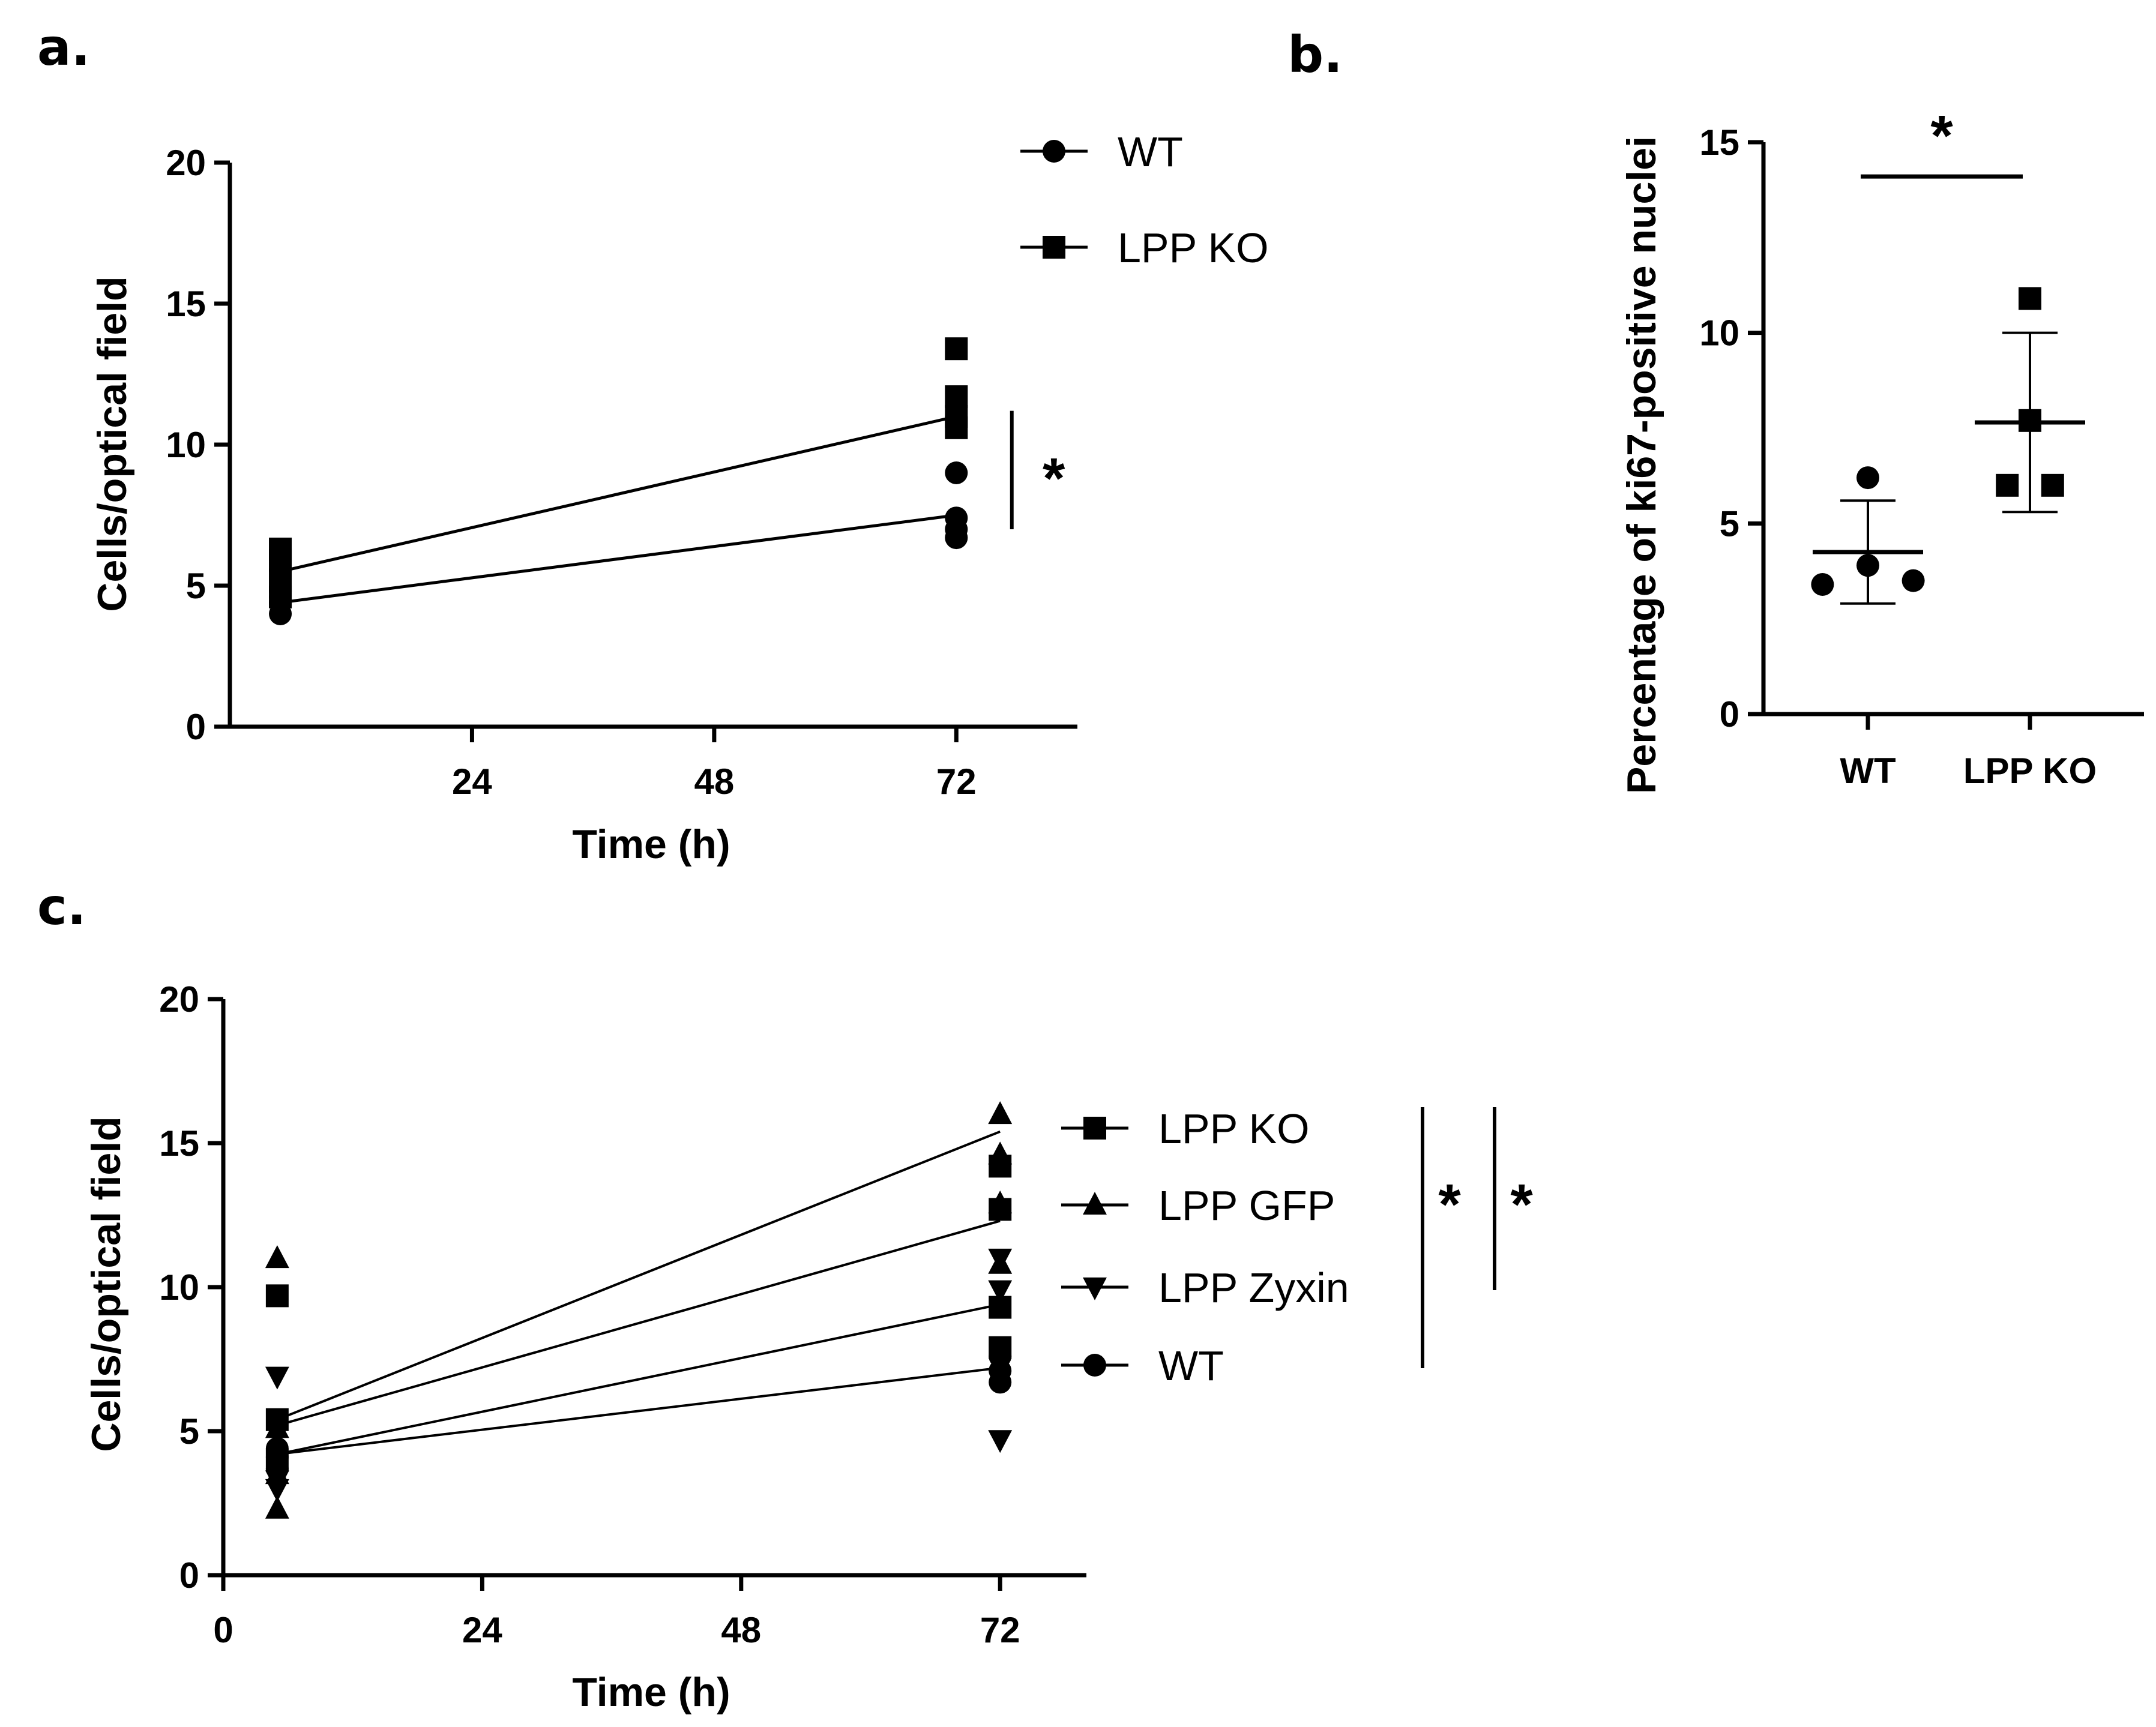  What do you see at coordinates (1246, 1205) in the screenshot?
I see `legend-label-lpp-gfp: LPP GFP` at bounding box center [1246, 1205].